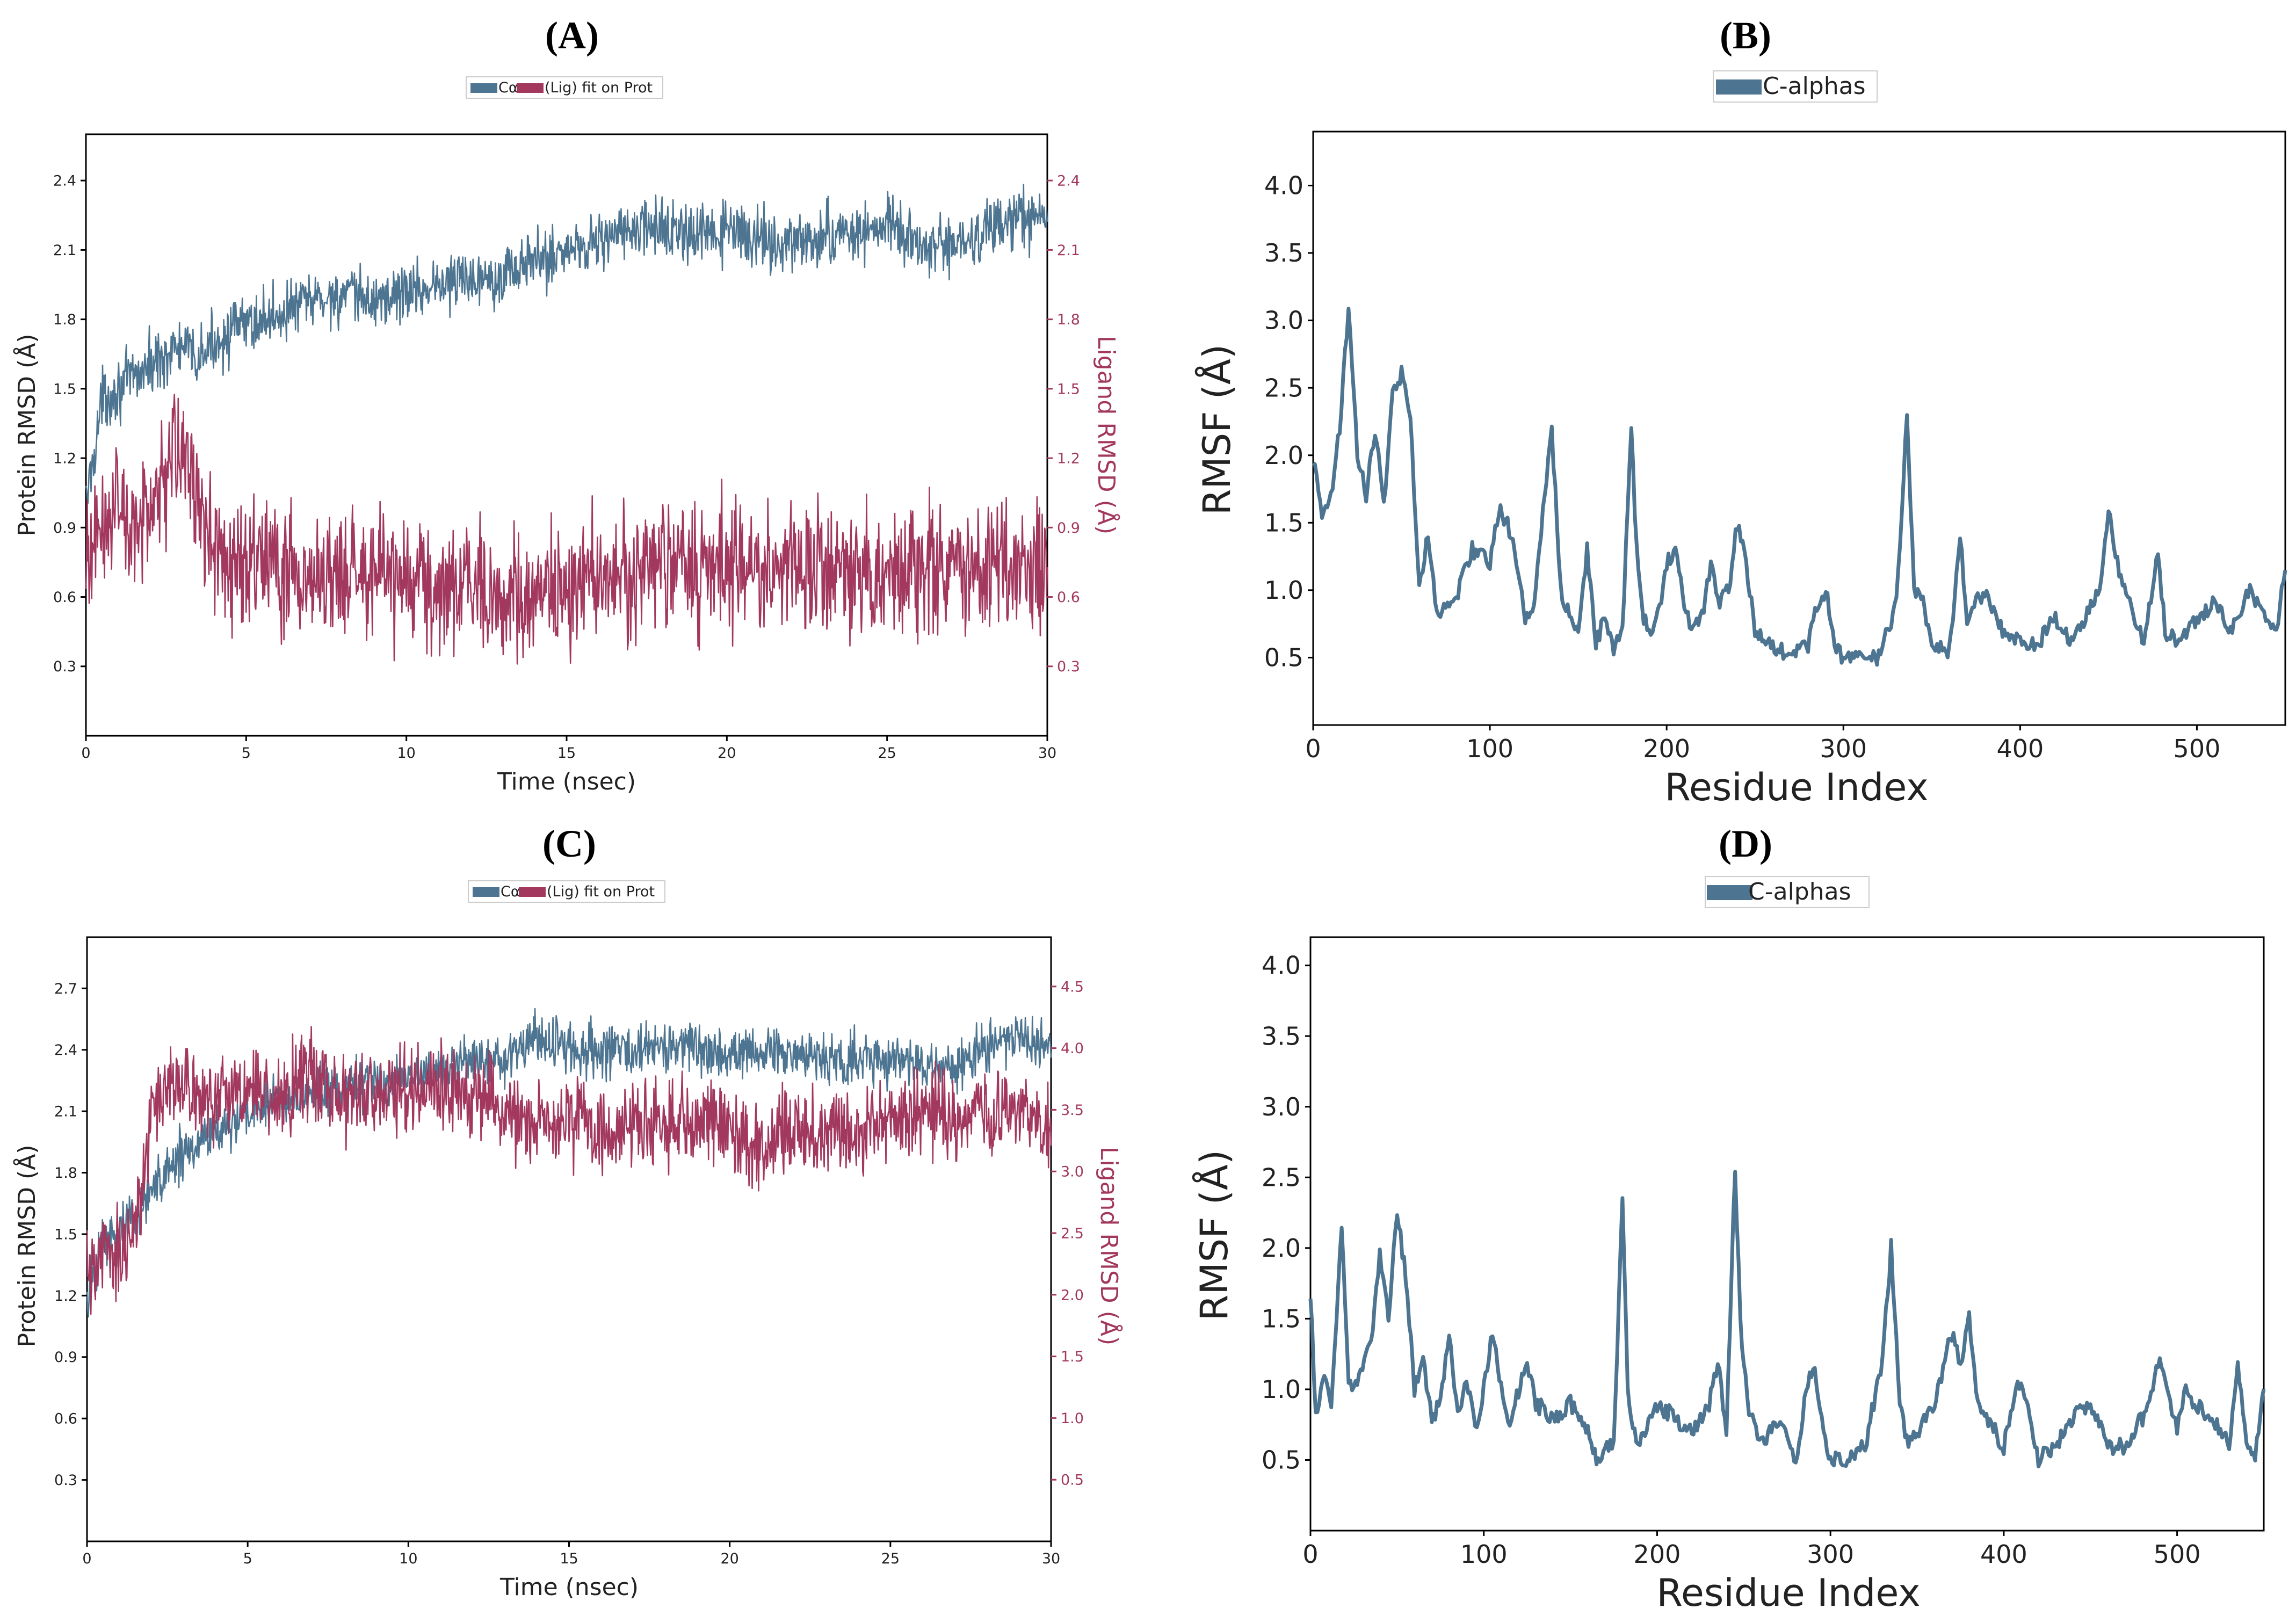  I want to click on y-tick-label: 0.5, so click(1283, 657).